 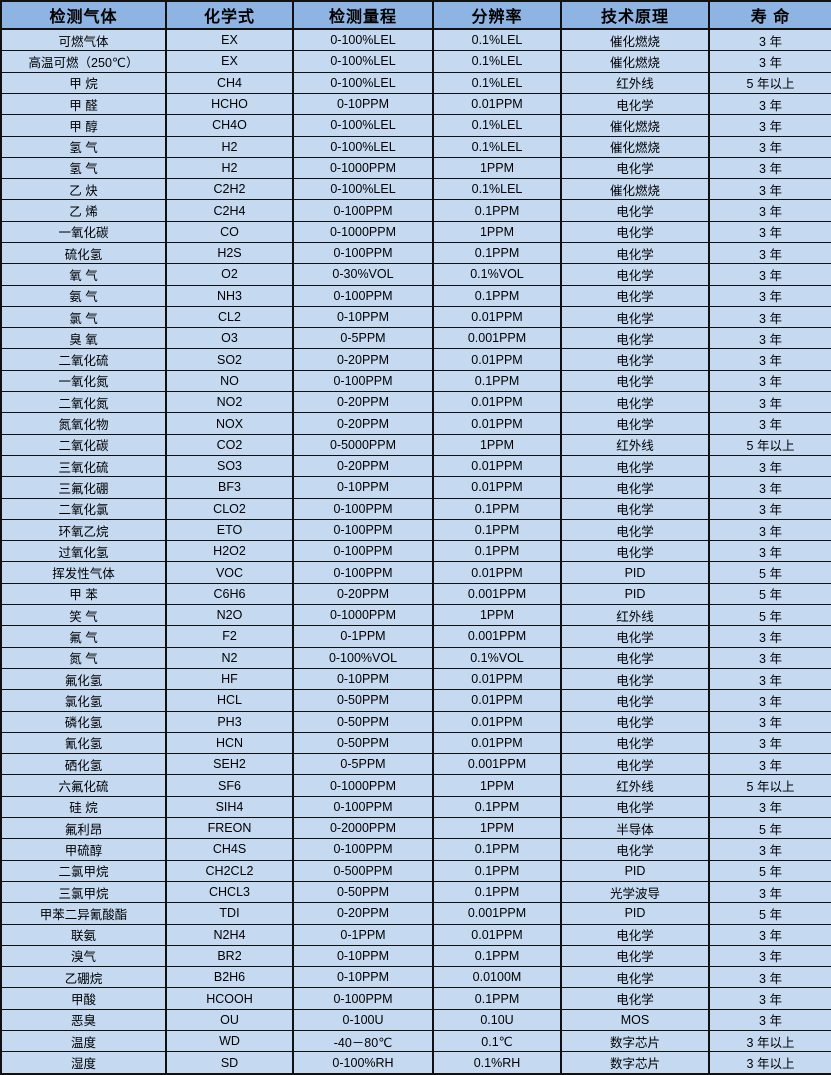 I want to click on cell-range: 0-50PPM, so click(x=363, y=743).